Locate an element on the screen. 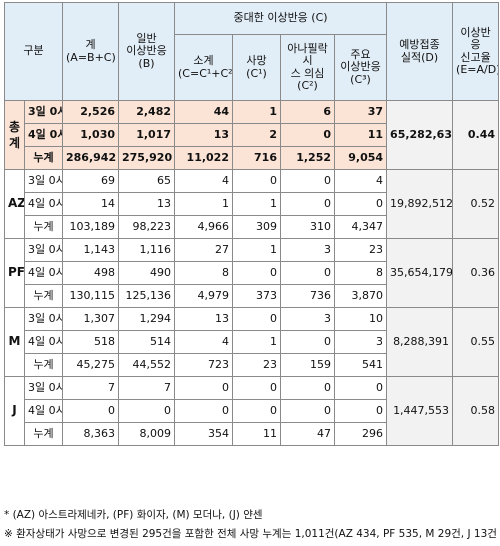 The image size is (500, 546). table-row: AZ 3일 0시 69 65 4 0 0 4 19,892,512 0.52 is located at coordinates (252, 204).